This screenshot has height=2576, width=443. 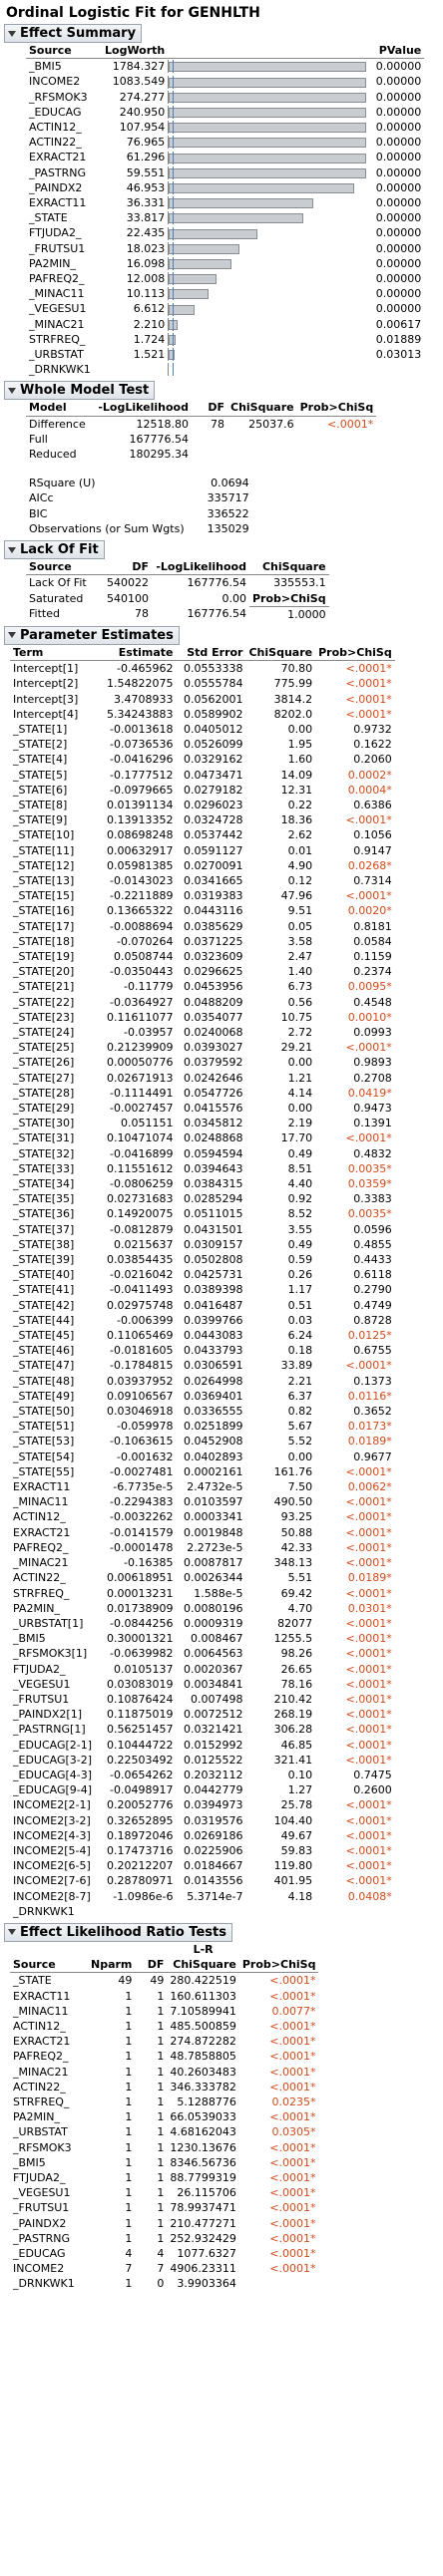 What do you see at coordinates (60, 370) in the screenshot?
I see `source-cell: _DRNKWK1` at bounding box center [60, 370].